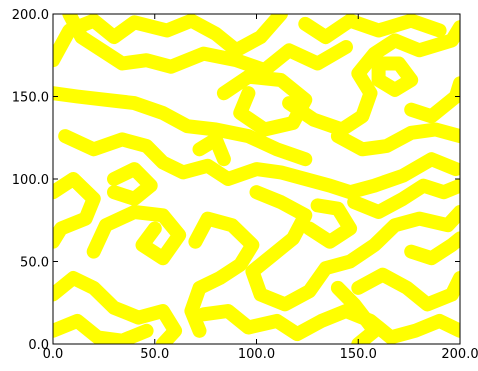 The width and height of the screenshot is (478, 371). I want to click on y-tick-label: 200.0, so click(30, 15).